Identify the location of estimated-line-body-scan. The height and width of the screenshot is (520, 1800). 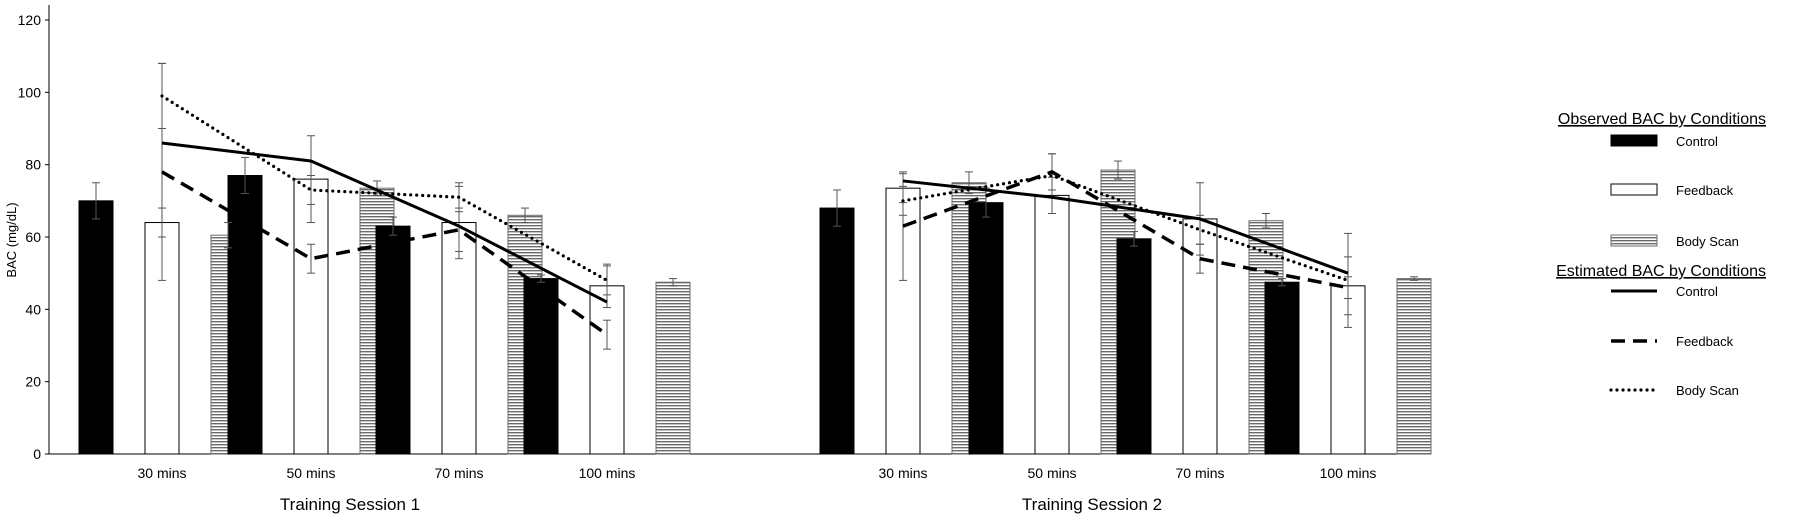
(384, 188).